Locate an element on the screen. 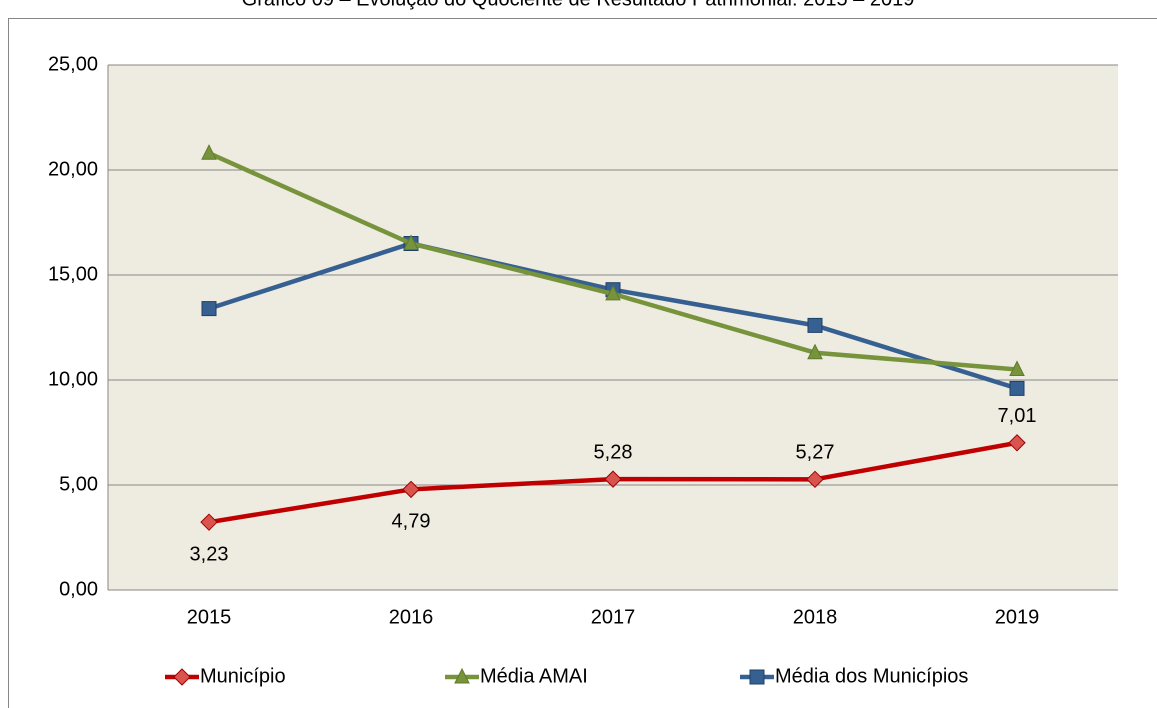 This screenshot has height=708, width=1157. data-label: 5,27 is located at coordinates (815, 453).